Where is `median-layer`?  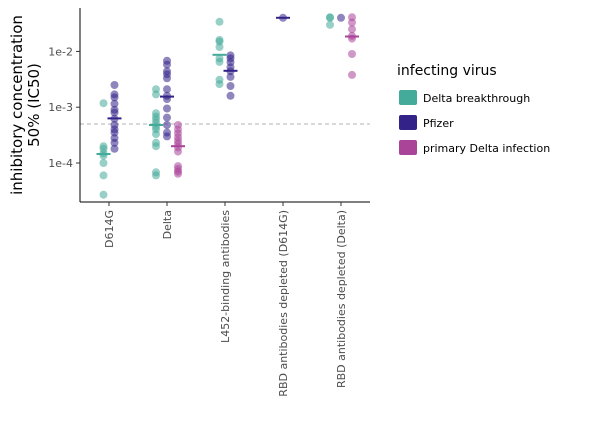
median-layer is located at coordinates (227, 85).